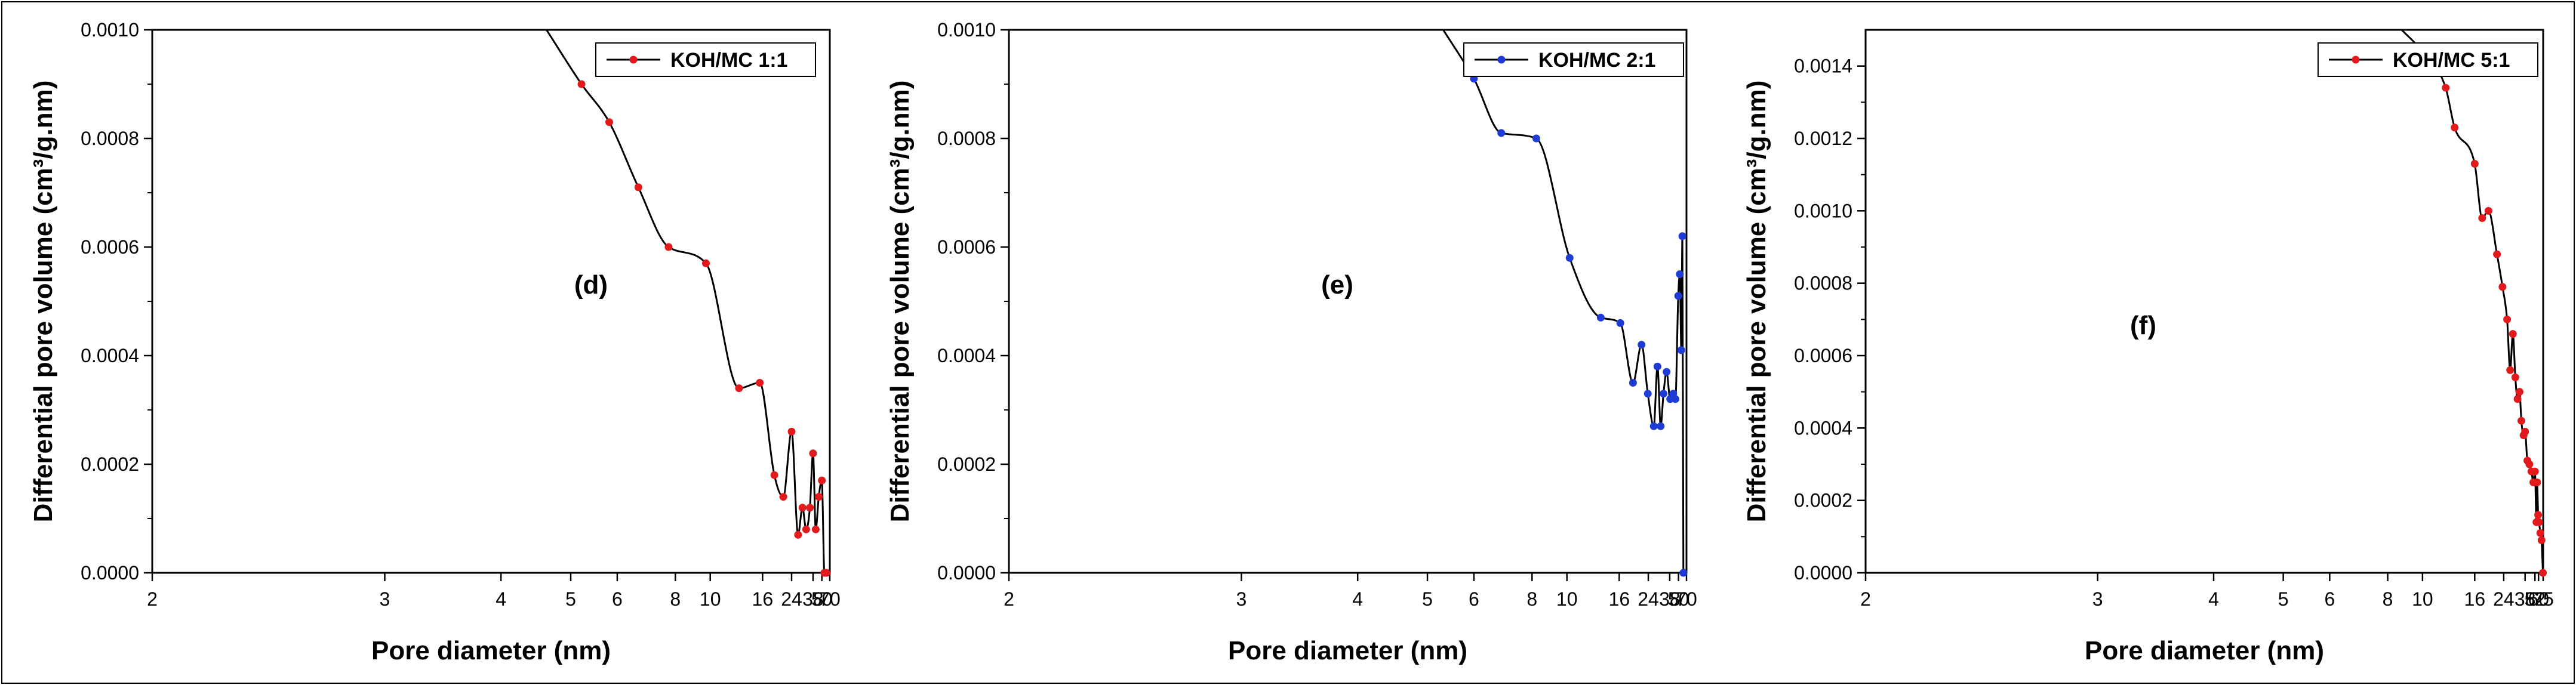 The height and width of the screenshot is (685, 2576). I want to click on x-tick-label: 75, so click(2543, 599).